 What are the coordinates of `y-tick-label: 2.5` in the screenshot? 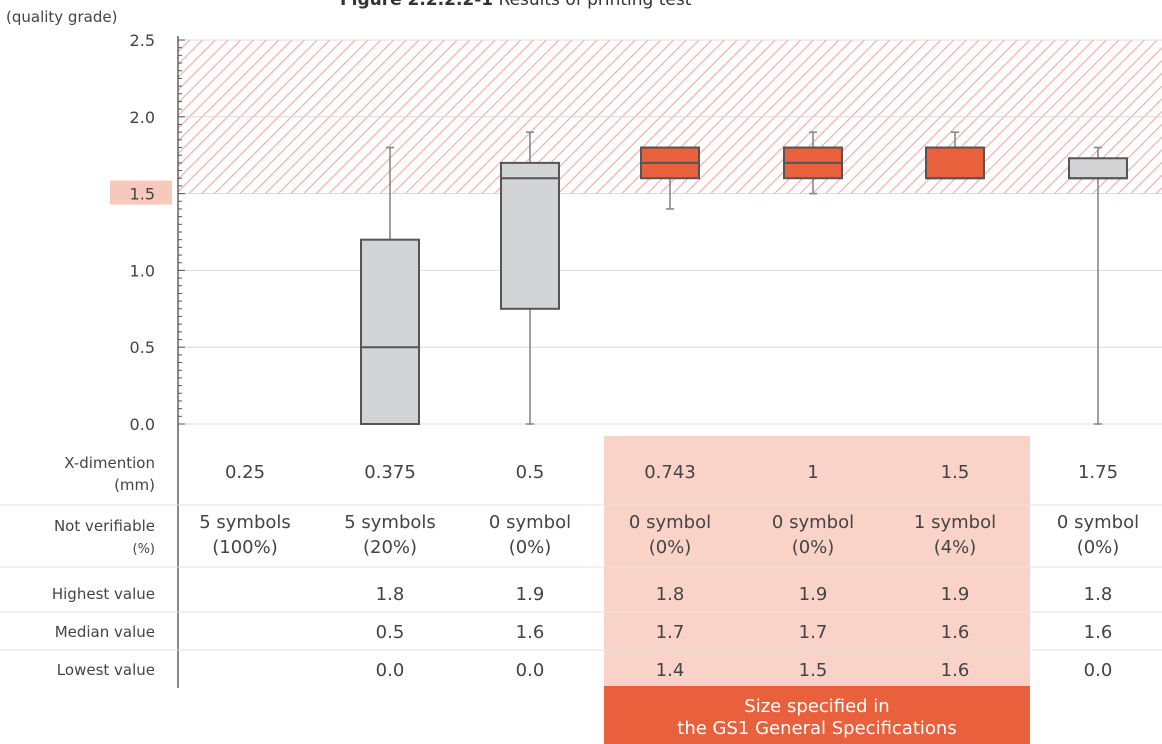 It's located at (142, 40).